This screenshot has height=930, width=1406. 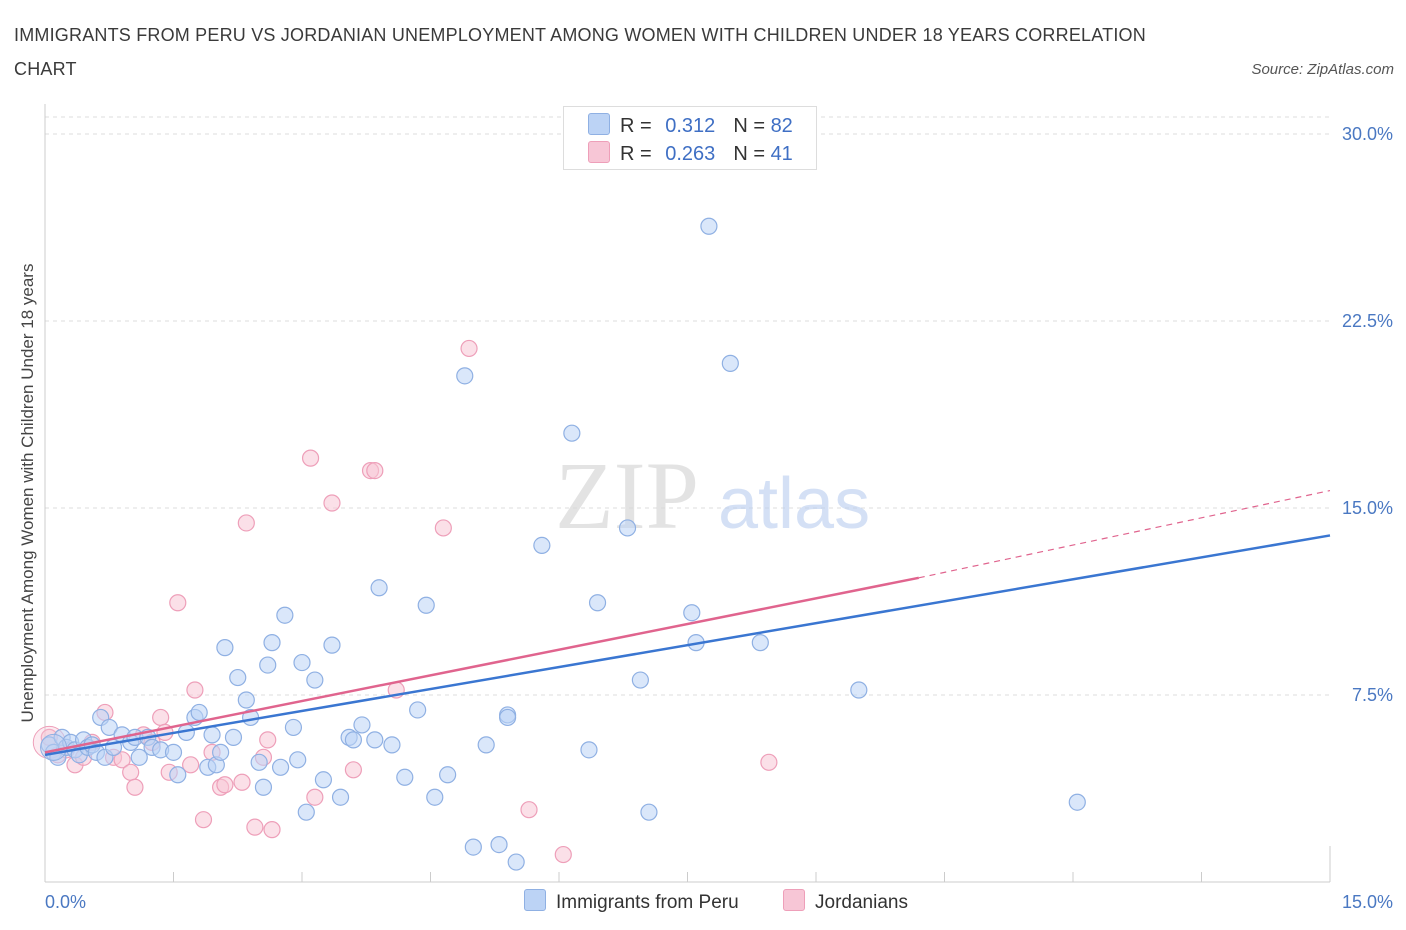 I want to click on legend-row-peru: R = 0.312 N = 82, so click(x=690, y=126).